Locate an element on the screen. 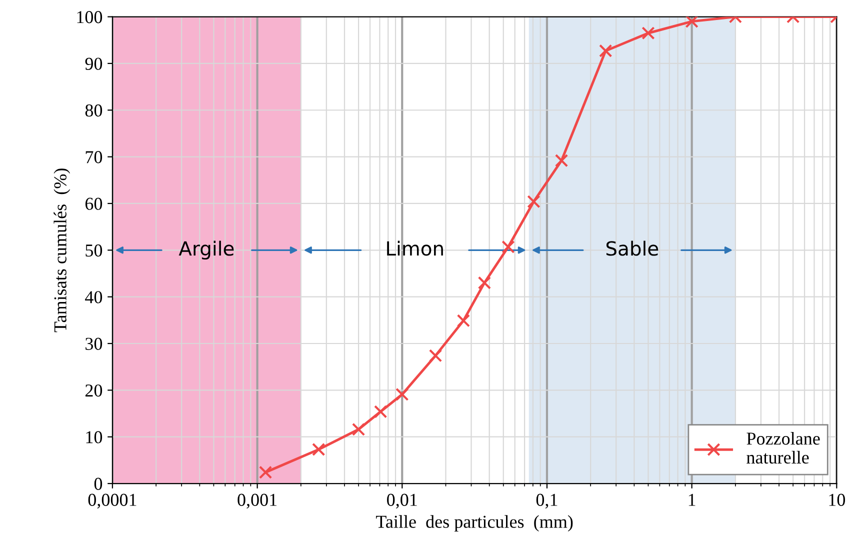 This screenshot has height=559, width=852. y-tick-label: 40 is located at coordinates (93, 297).